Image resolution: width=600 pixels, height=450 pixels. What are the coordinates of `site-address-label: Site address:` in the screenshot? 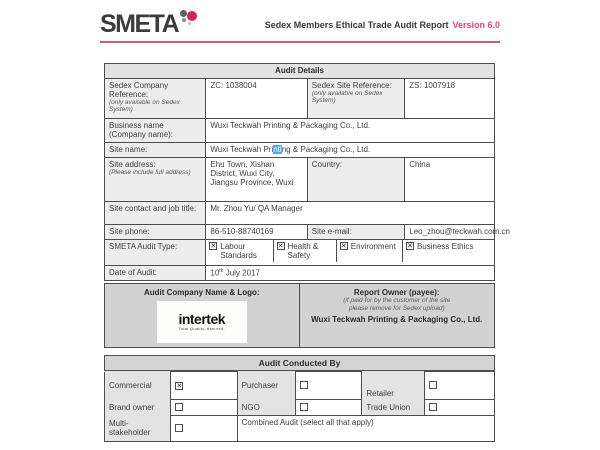 It's located at (132, 164).